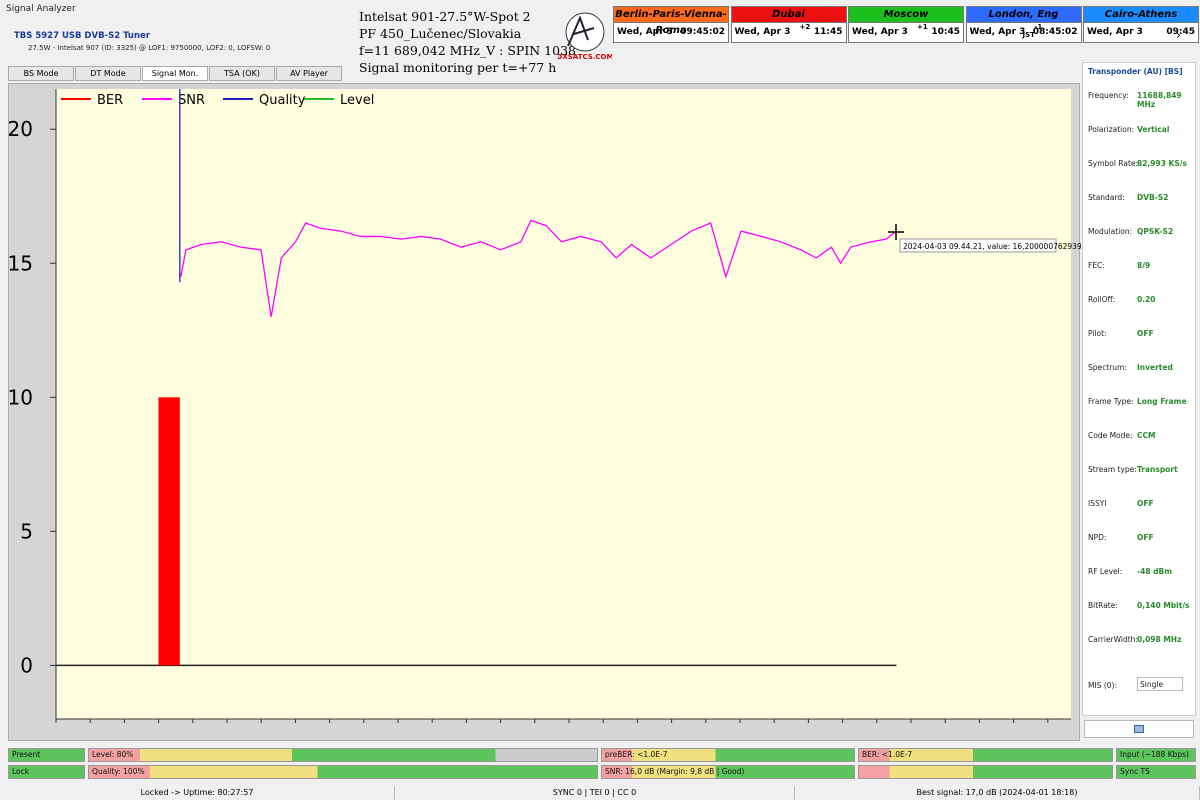 This screenshot has height=800, width=1200. I want to click on panel-button, so click(1139, 729).